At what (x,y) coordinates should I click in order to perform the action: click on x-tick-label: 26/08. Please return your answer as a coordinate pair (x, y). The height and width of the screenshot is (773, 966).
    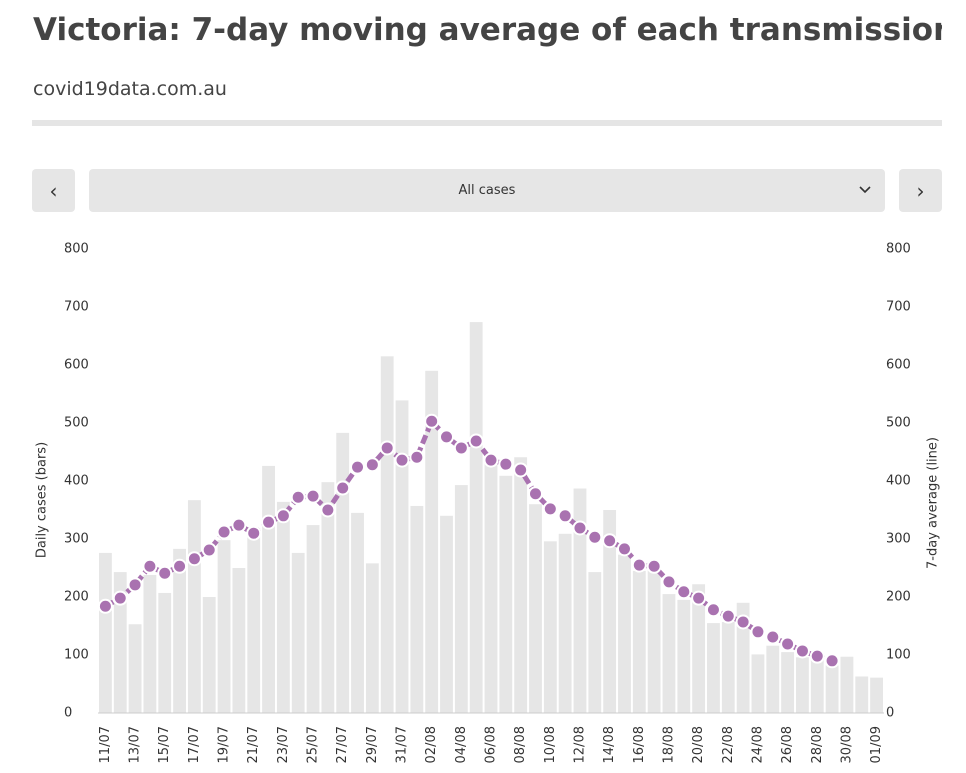
    Looking at the image, I should click on (787, 744).